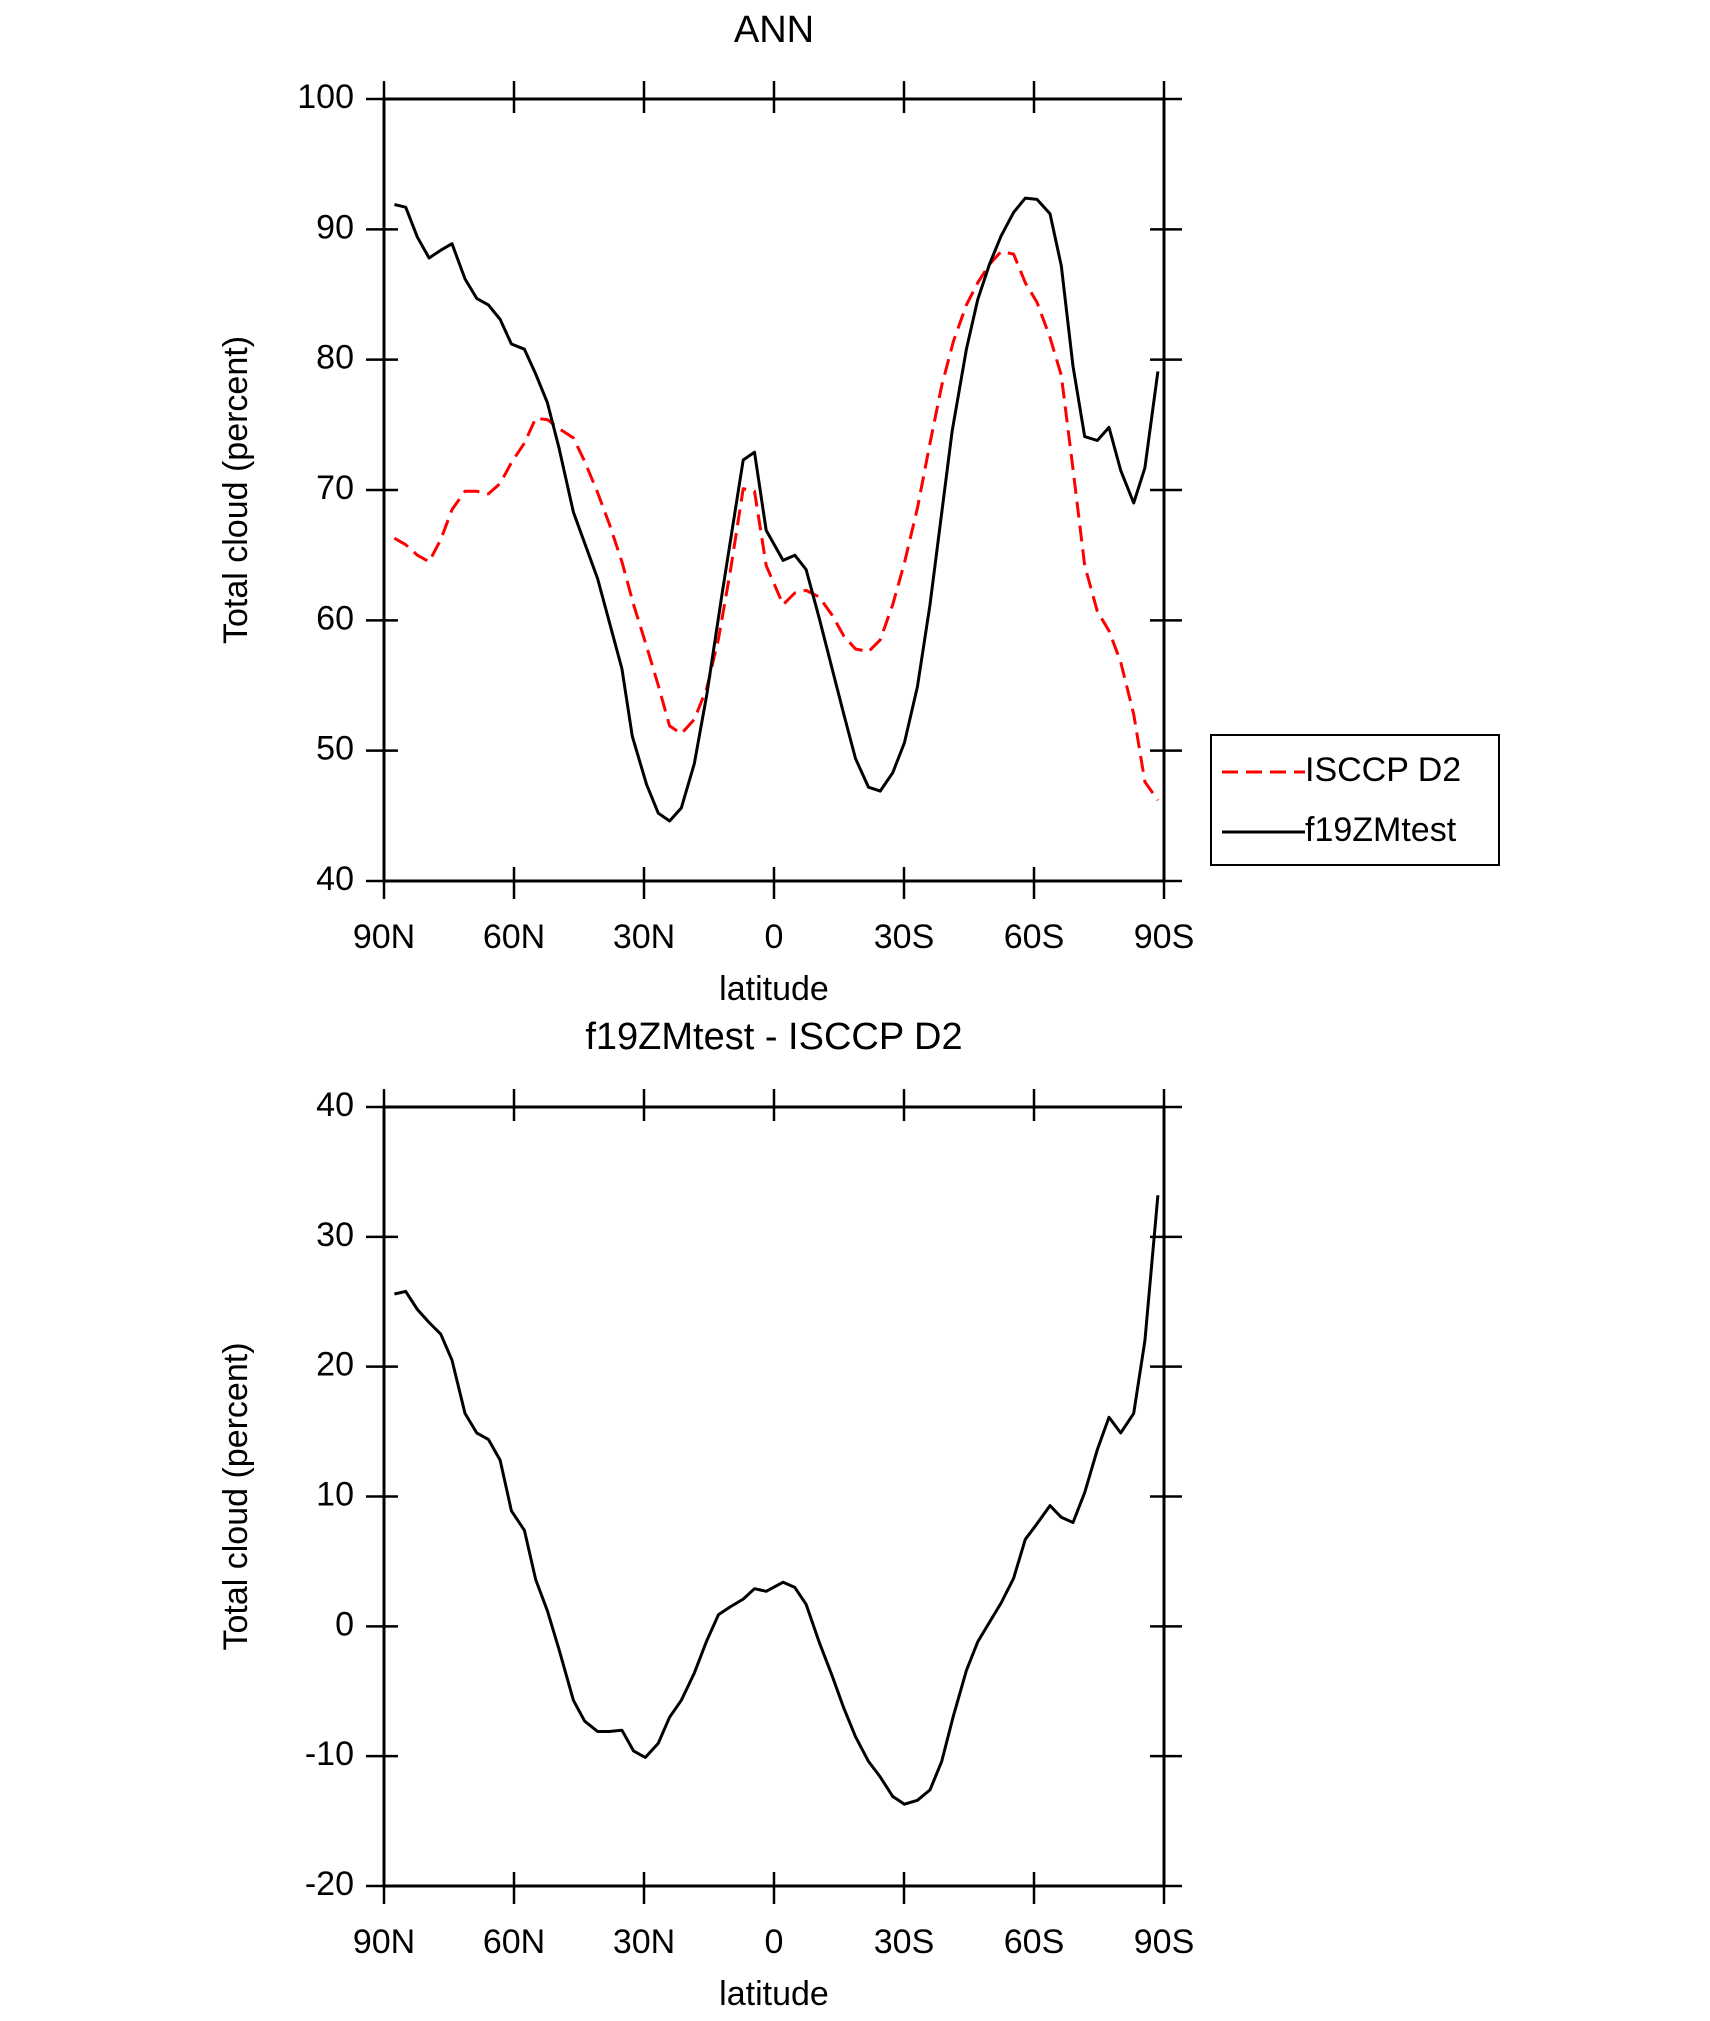 The width and height of the screenshot is (1710, 2021). Describe the element at coordinates (325, 97) in the screenshot. I see `y-tick-label: 100` at that location.